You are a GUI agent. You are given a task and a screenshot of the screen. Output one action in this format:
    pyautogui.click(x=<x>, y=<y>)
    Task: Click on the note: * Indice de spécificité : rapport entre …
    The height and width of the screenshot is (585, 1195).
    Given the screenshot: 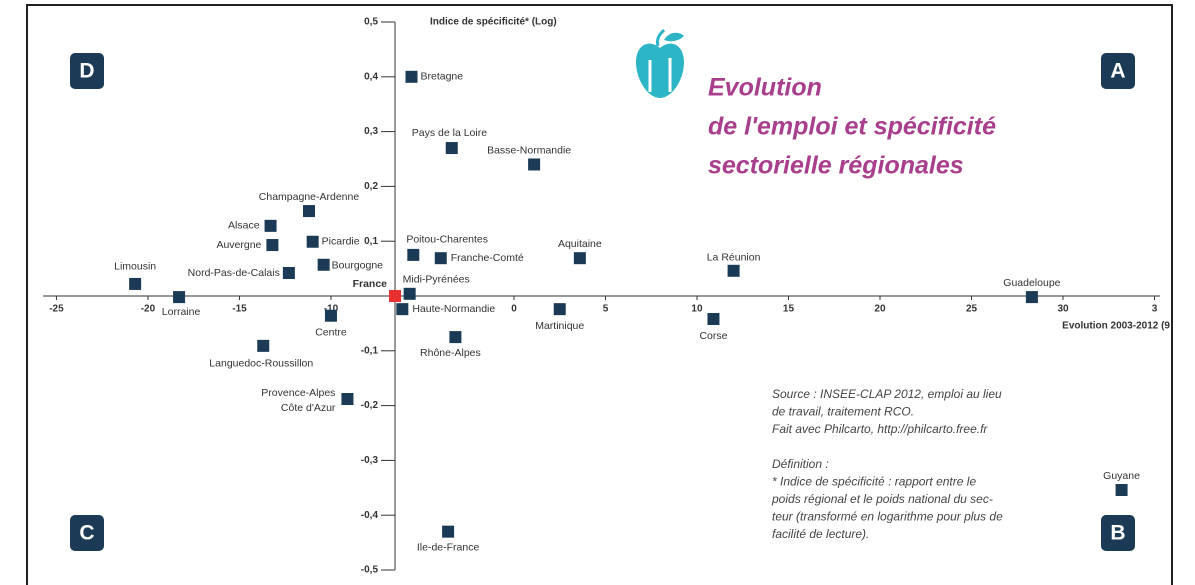 What is the action you would take?
    pyautogui.click(x=874, y=482)
    